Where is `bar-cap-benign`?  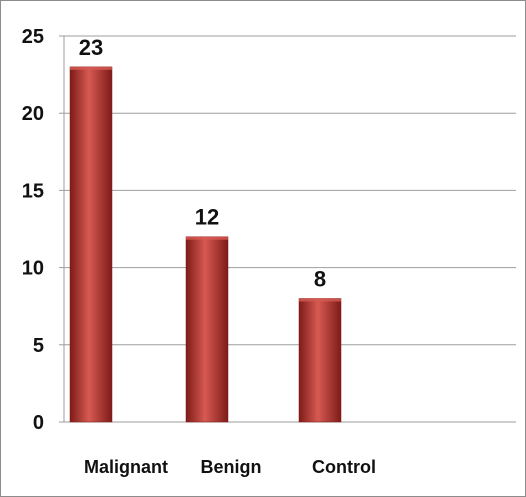
bar-cap-benign is located at coordinates (207, 238).